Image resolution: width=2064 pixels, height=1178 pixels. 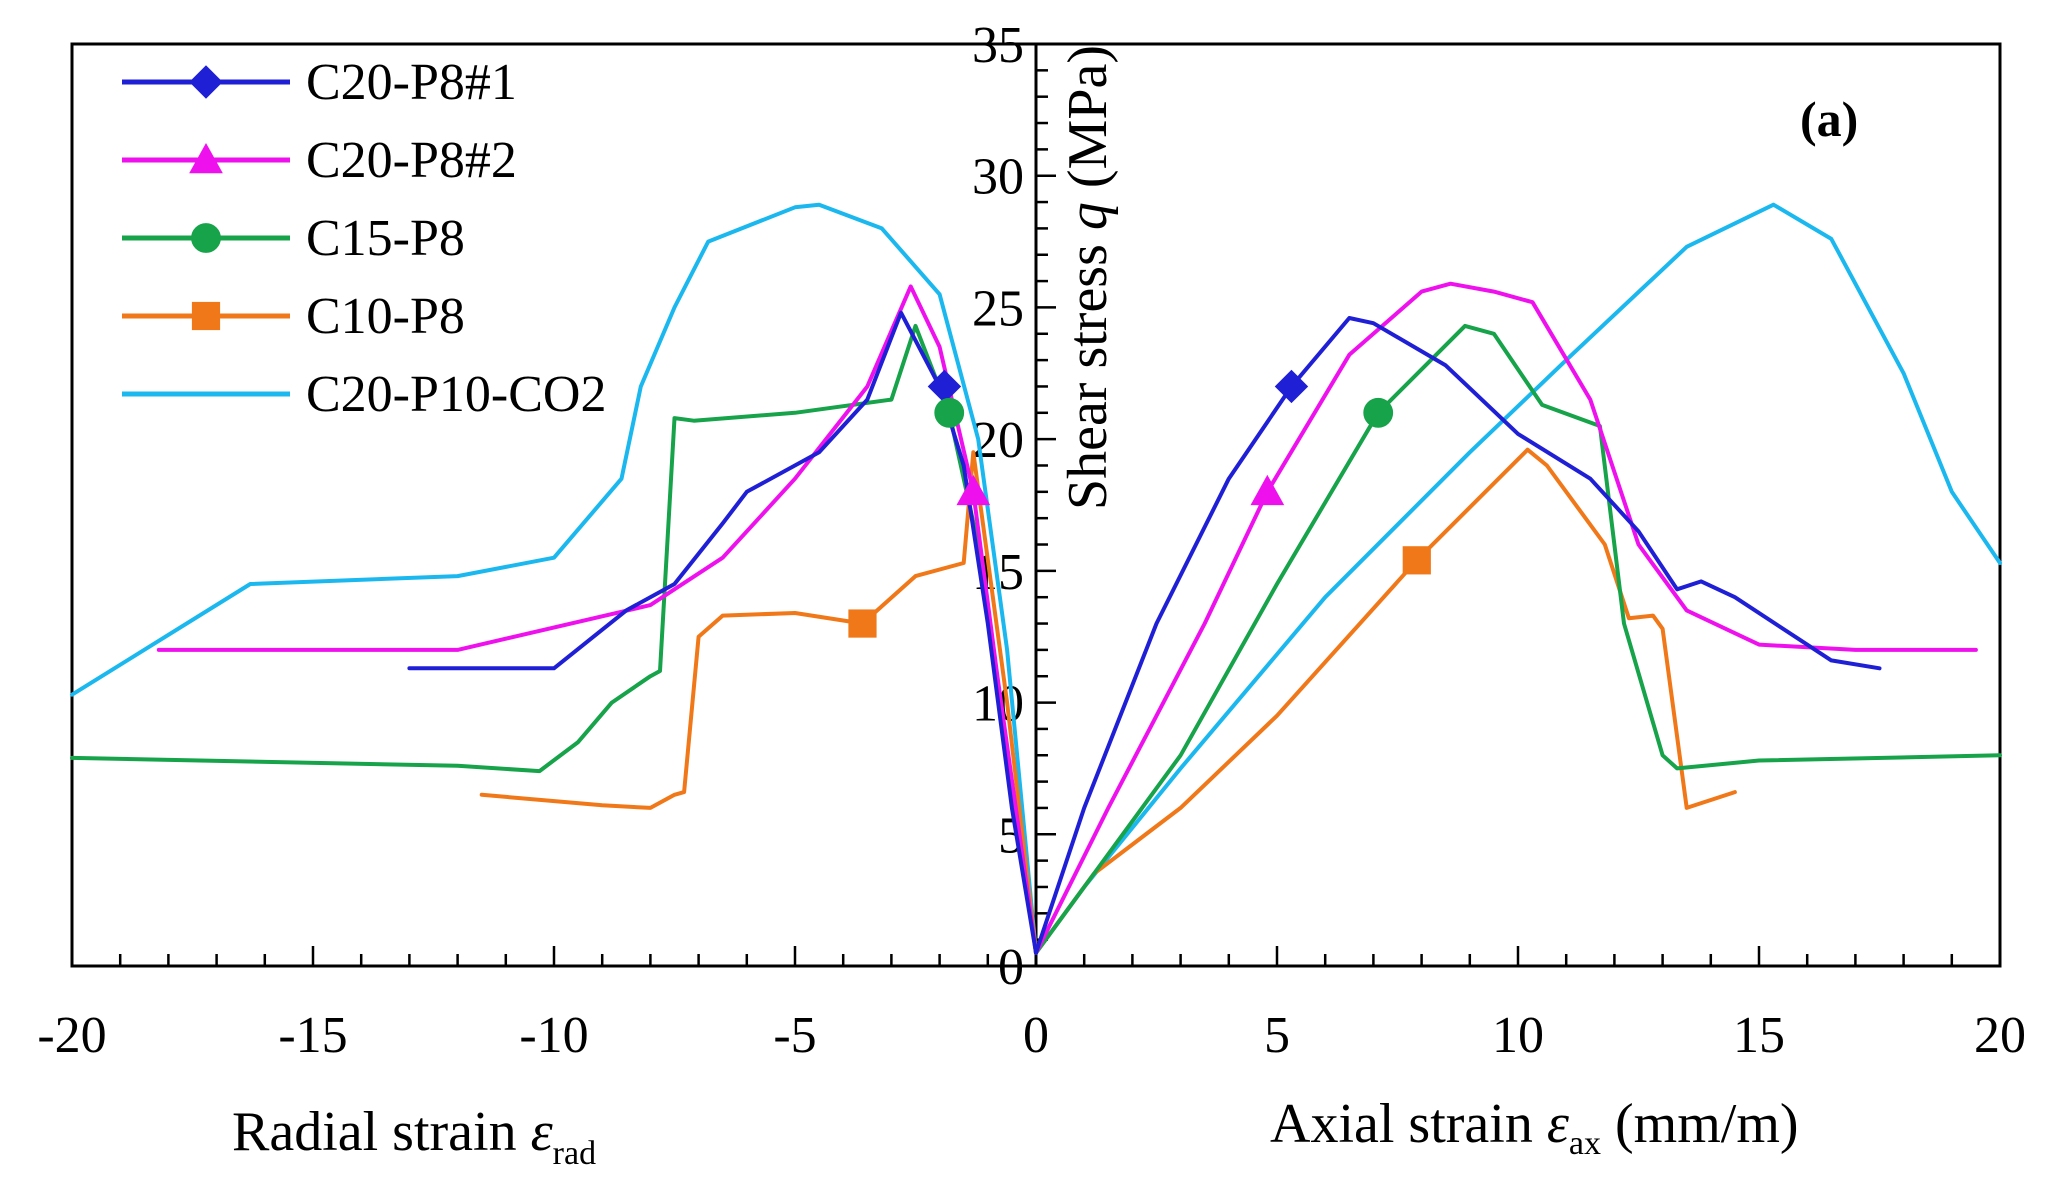 What do you see at coordinates (574, 1153) in the screenshot?
I see `x-axis-title-left-sub: rad` at bounding box center [574, 1153].